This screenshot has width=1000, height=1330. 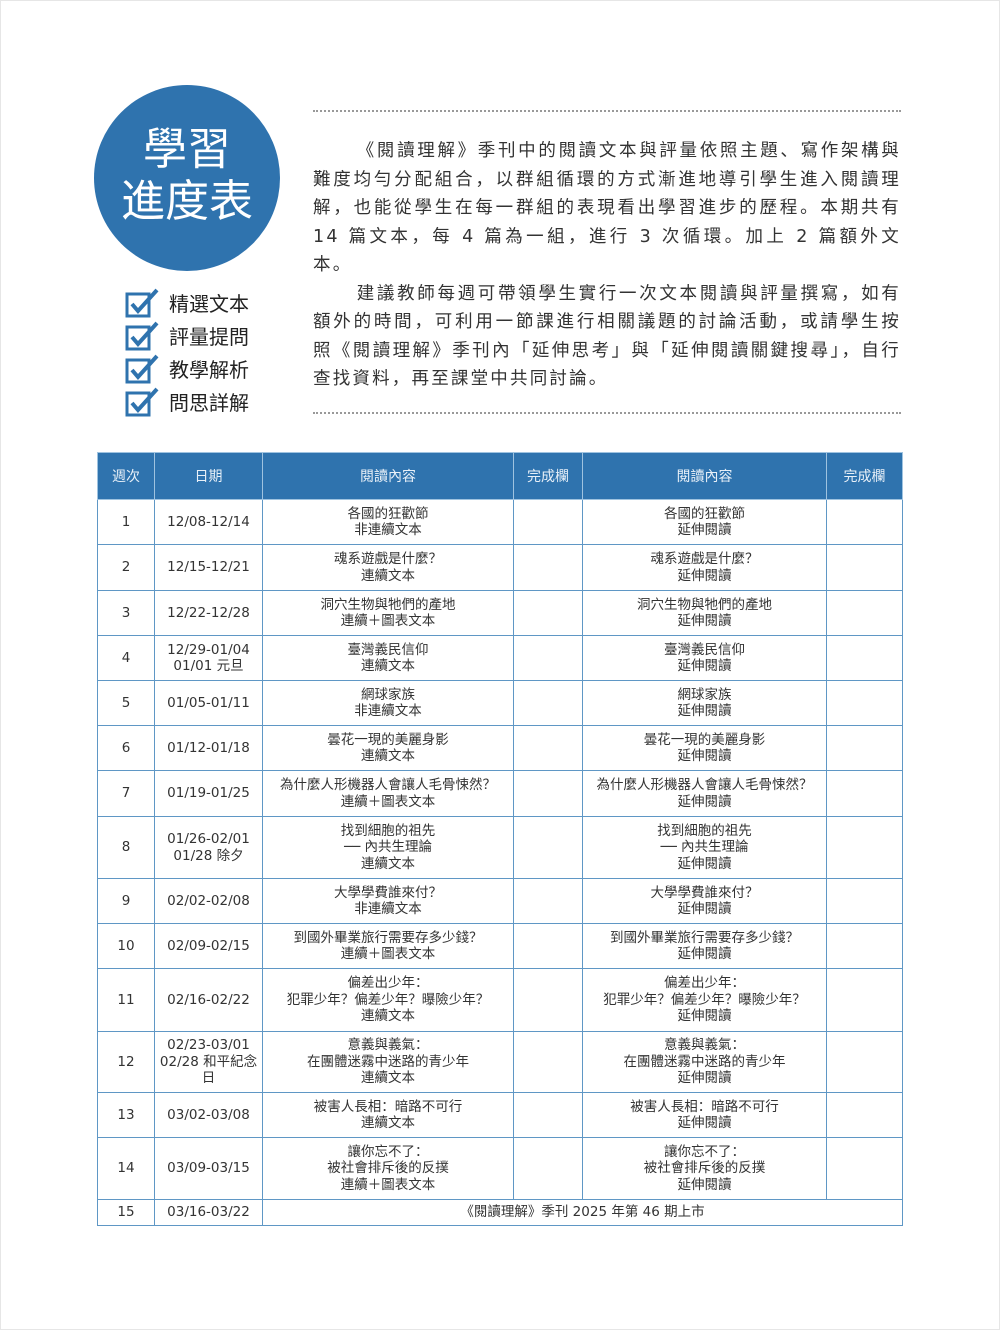 What do you see at coordinates (126, 748) in the screenshot?
I see `week-cell: 6` at bounding box center [126, 748].